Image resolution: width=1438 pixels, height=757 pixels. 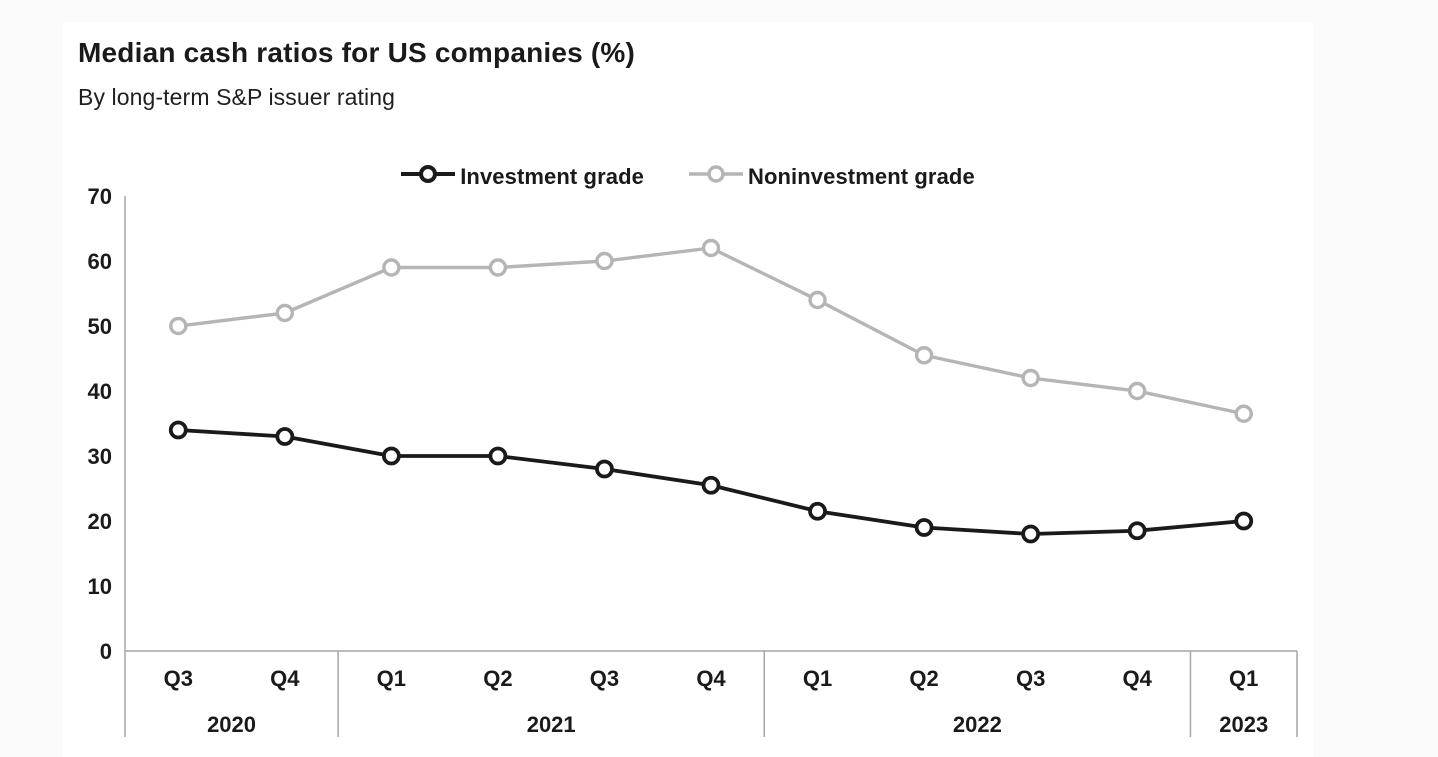 What do you see at coordinates (100, 391) in the screenshot?
I see `y-axis-tick-label: 40` at bounding box center [100, 391].